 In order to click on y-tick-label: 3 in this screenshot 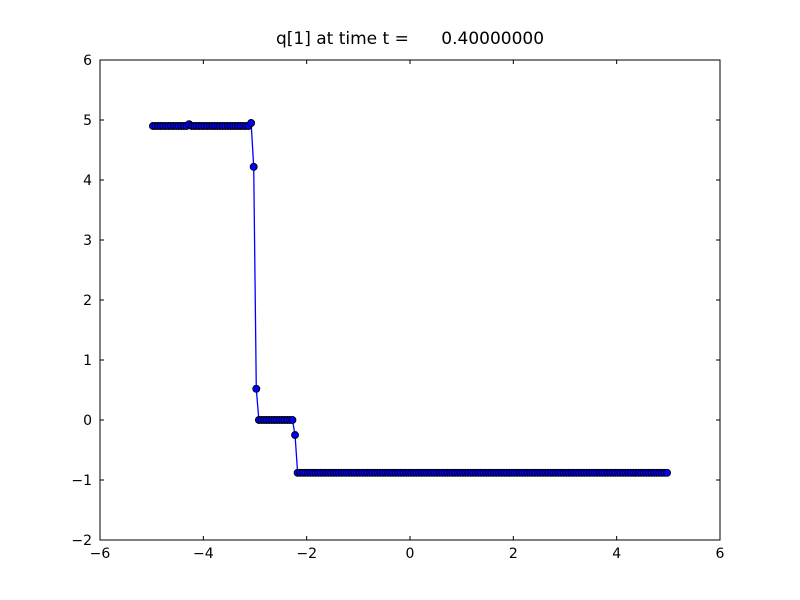, I will do `click(87, 241)`.